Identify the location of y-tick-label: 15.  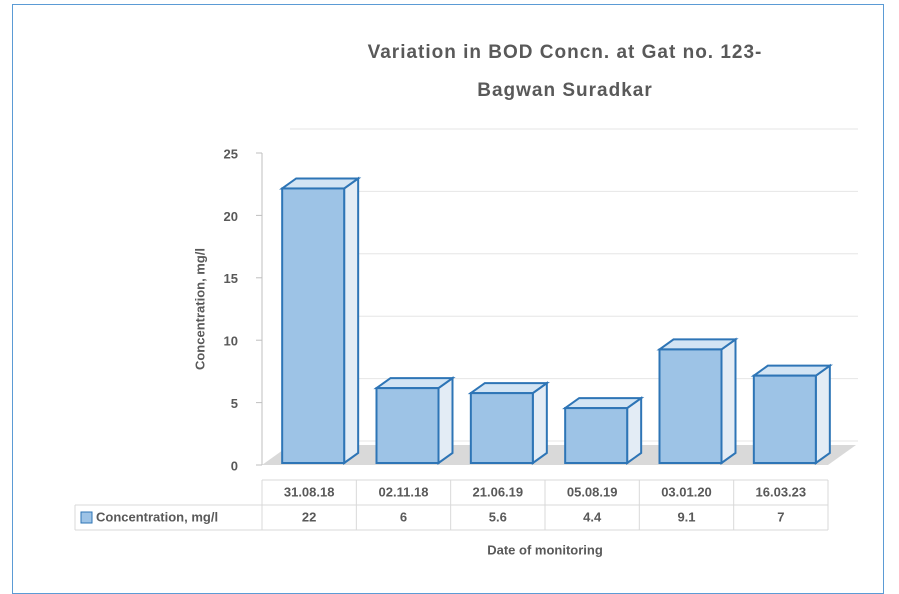
(231, 278).